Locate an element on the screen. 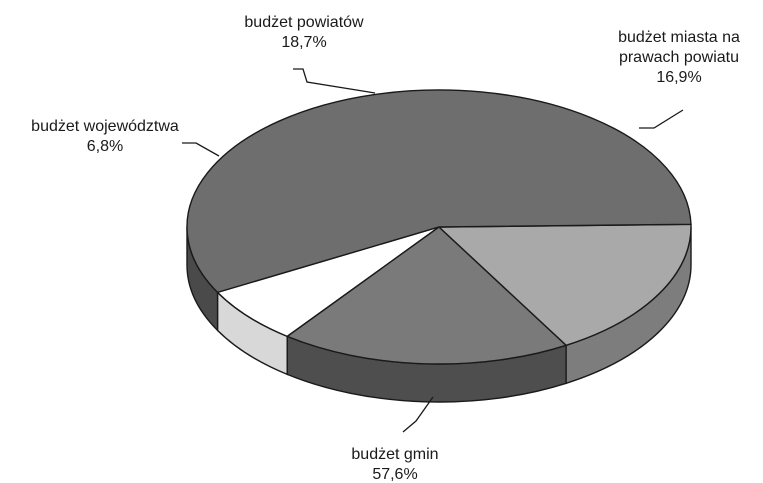 This screenshot has height=483, width=763. slice-label-wojewodztwa: budżet województwa is located at coordinates (105, 126).